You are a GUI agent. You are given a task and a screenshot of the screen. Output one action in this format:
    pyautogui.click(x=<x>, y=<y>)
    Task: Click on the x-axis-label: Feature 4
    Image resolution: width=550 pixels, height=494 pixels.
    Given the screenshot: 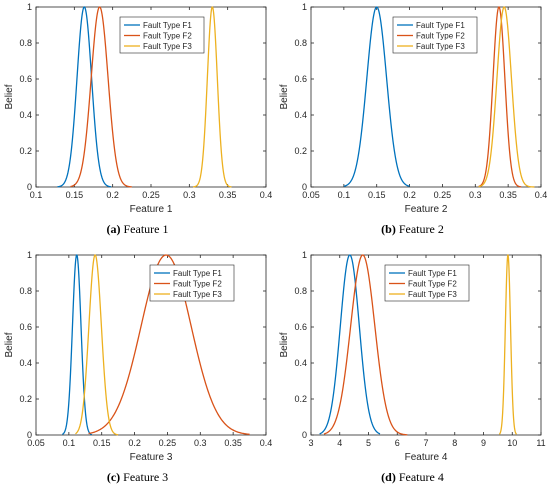 What is the action you would take?
    pyautogui.click(x=426, y=457)
    